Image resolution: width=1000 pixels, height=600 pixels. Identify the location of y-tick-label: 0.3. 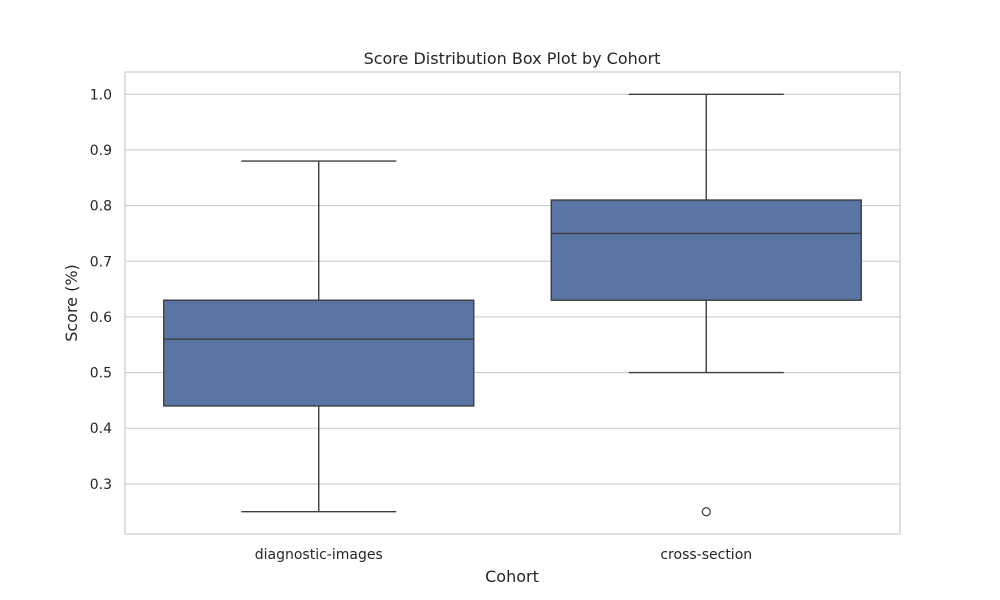
(101, 485).